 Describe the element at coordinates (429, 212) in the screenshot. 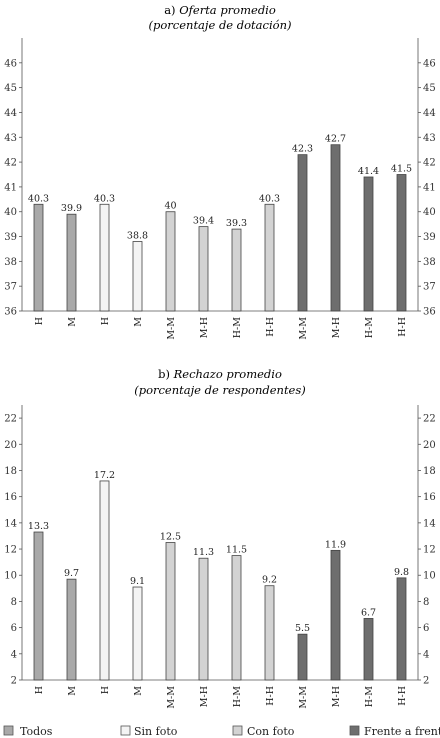

I see `y-tick-label-right: 40` at that location.